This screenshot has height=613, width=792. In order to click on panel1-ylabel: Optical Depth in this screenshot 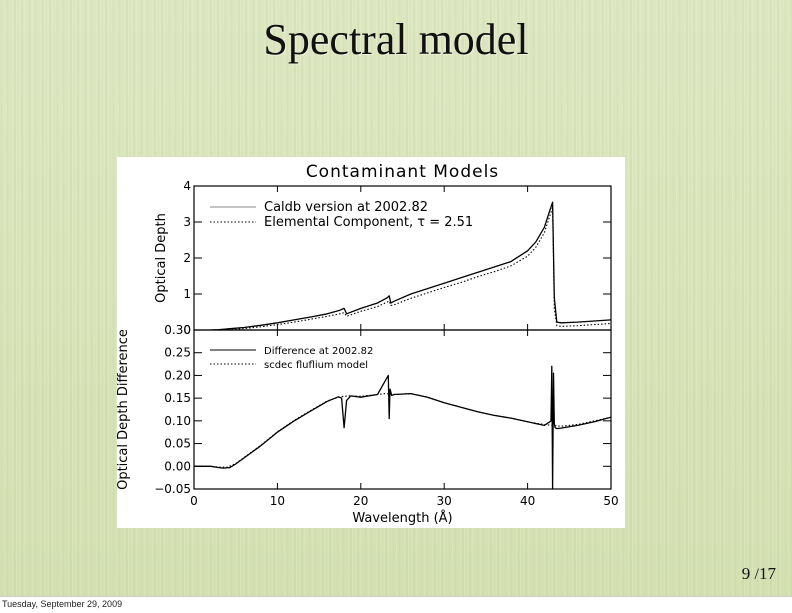, I will do `click(161, 258)`.